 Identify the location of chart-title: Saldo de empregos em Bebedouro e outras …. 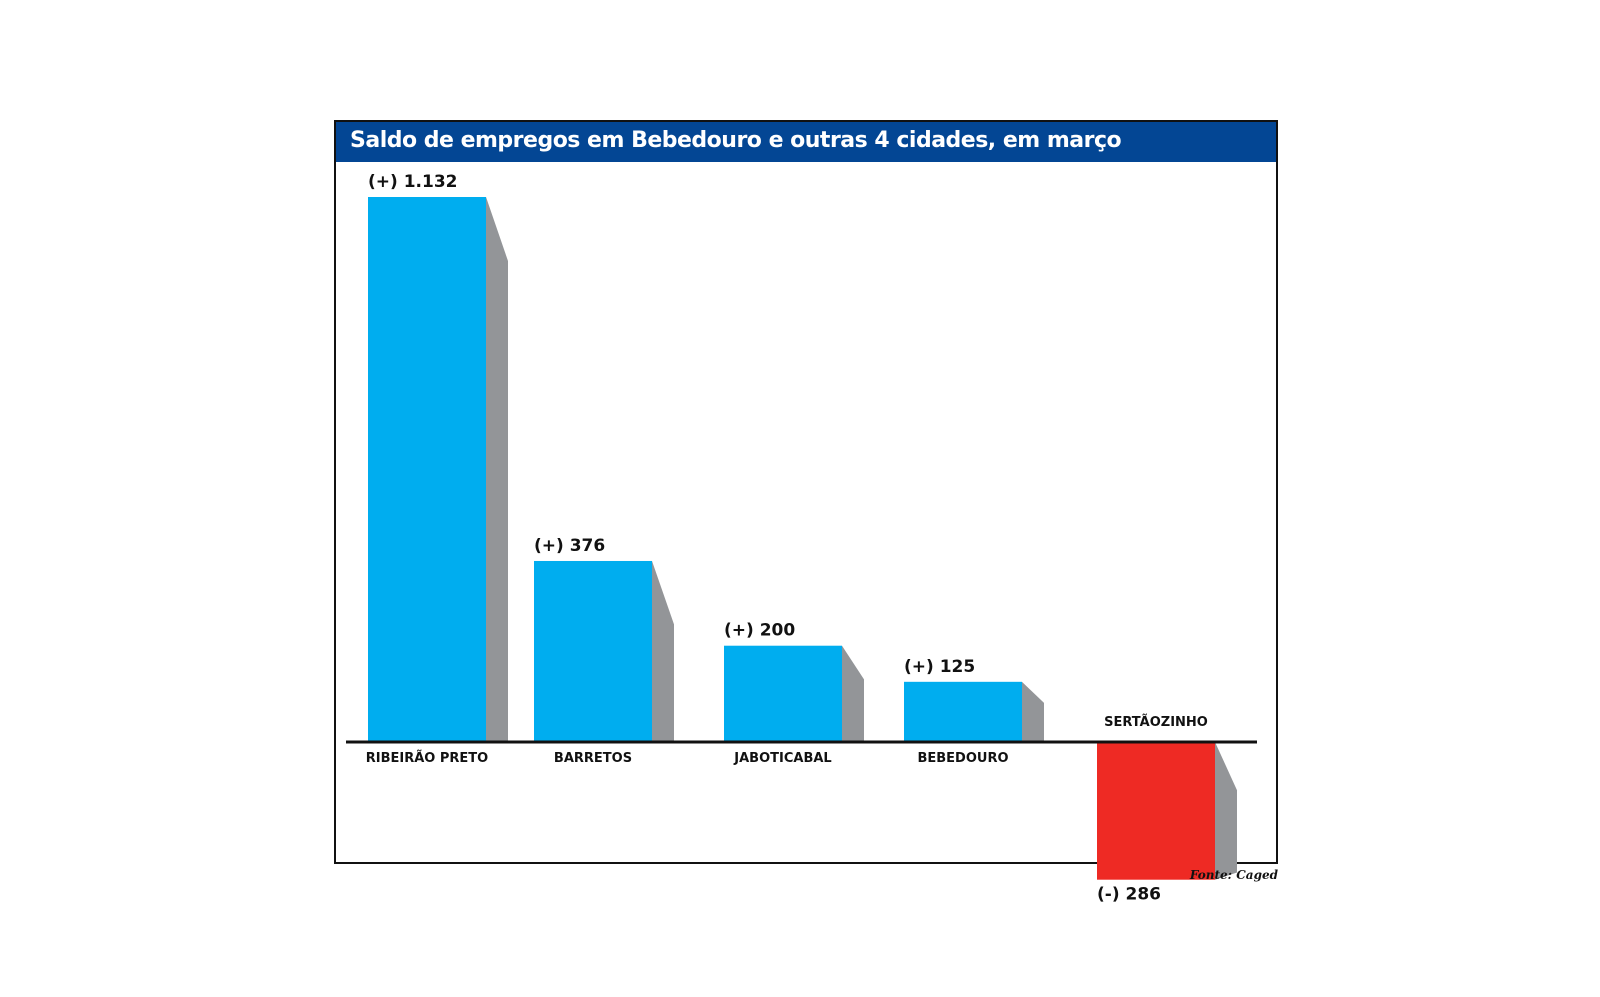
(736, 140).